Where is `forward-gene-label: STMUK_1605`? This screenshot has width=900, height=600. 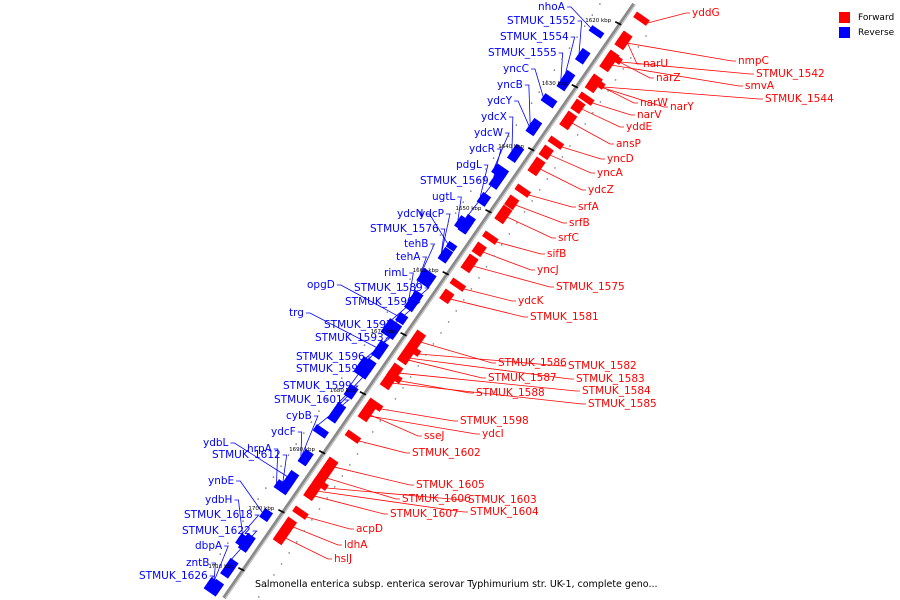 forward-gene-label: STMUK_1605 is located at coordinates (450, 485).